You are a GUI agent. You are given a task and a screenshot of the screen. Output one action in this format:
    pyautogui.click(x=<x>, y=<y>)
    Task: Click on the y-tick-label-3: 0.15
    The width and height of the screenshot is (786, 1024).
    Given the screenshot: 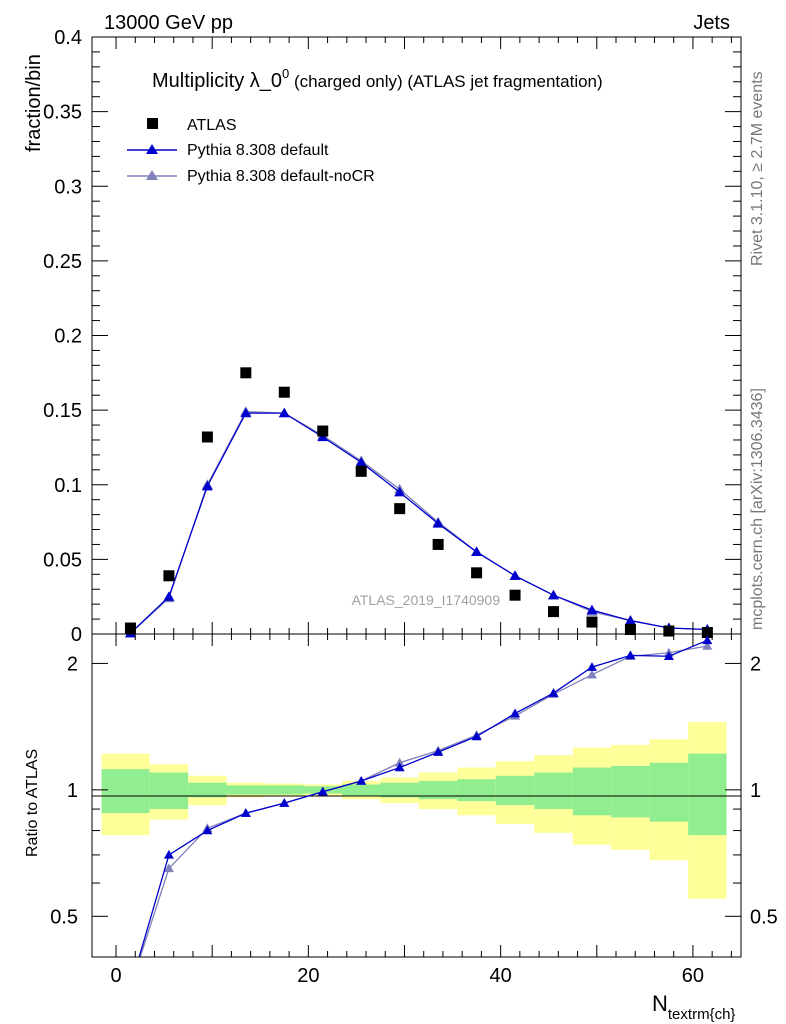 What is the action you would take?
    pyautogui.click(x=62, y=411)
    